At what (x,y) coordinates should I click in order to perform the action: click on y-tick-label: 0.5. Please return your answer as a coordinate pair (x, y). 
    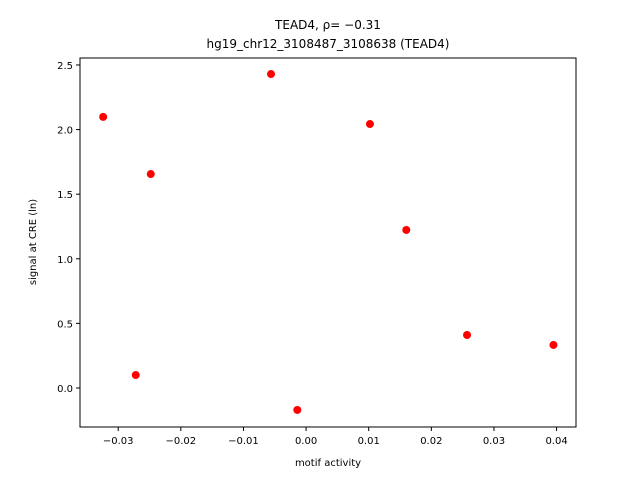
    Looking at the image, I should click on (65, 324).